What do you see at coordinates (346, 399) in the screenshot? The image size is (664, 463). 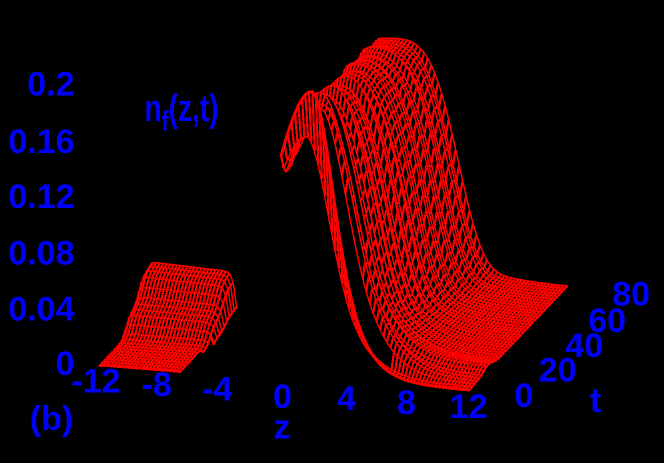 I see `svg-text: 4` at bounding box center [346, 399].